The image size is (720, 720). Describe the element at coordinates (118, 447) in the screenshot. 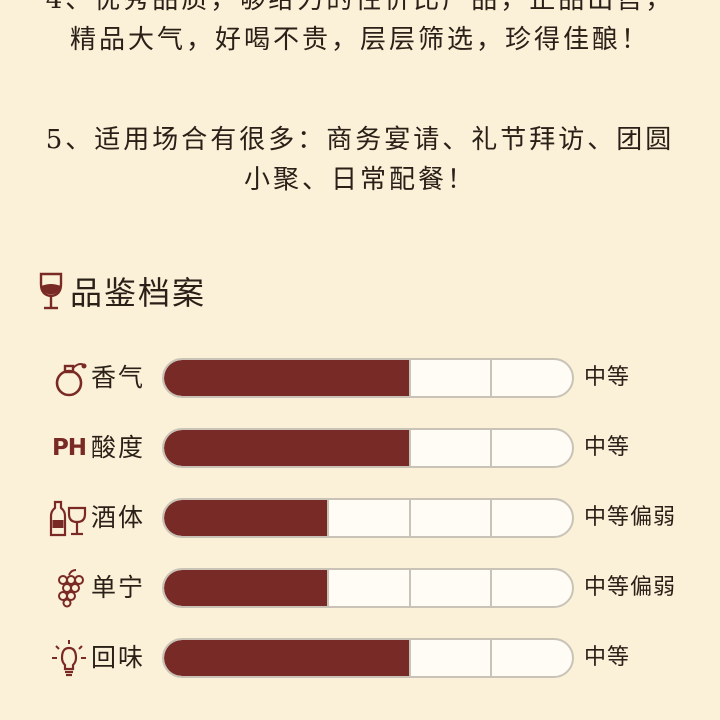

I see `profile-row-label: 酸度` at that location.